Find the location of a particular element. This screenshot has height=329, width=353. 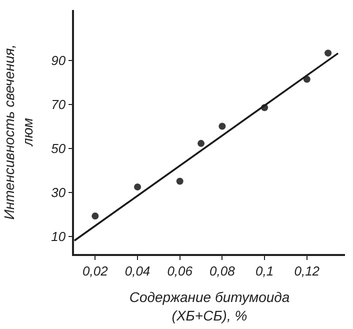

y-tick-label: 90 is located at coordinates (58, 60).